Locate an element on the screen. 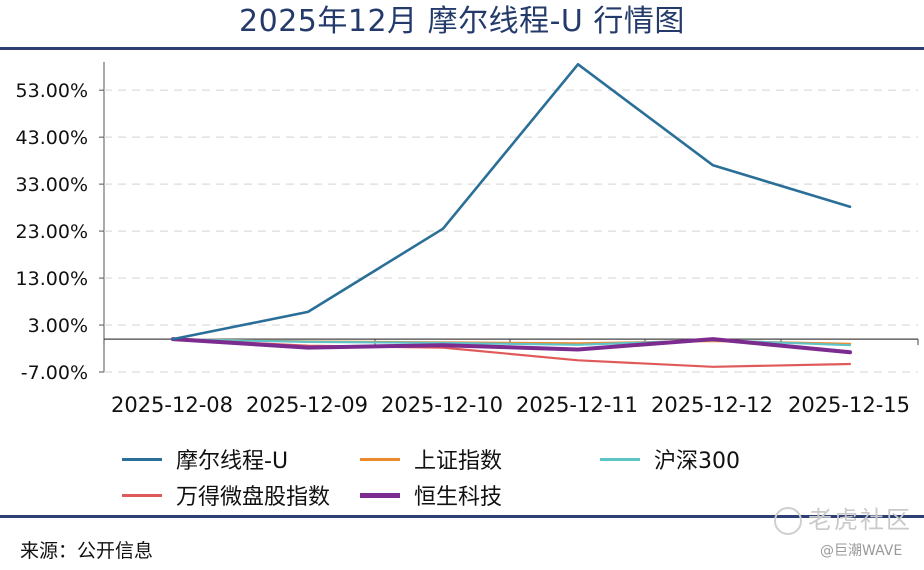 The image size is (924, 570). legend-item-moore-threads: 摩尔线程-U is located at coordinates (205, 459).